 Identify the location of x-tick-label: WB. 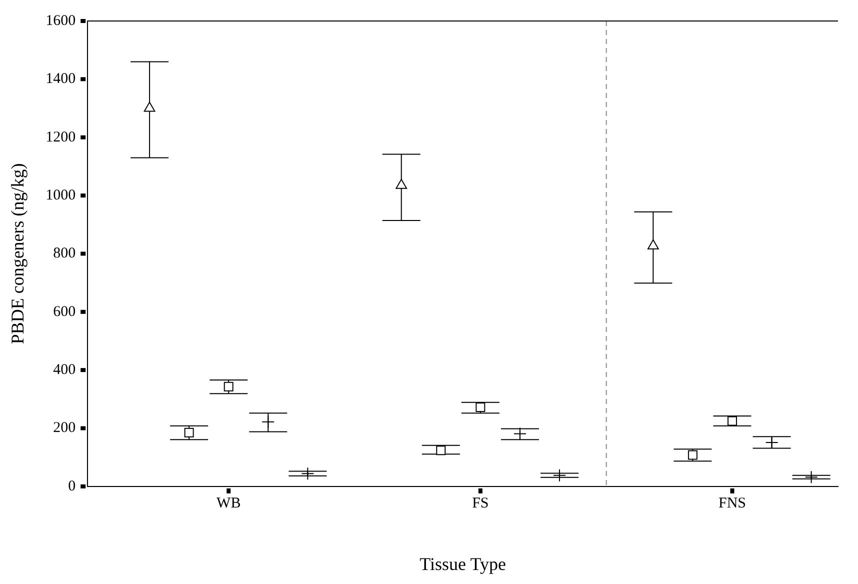
(228, 503).